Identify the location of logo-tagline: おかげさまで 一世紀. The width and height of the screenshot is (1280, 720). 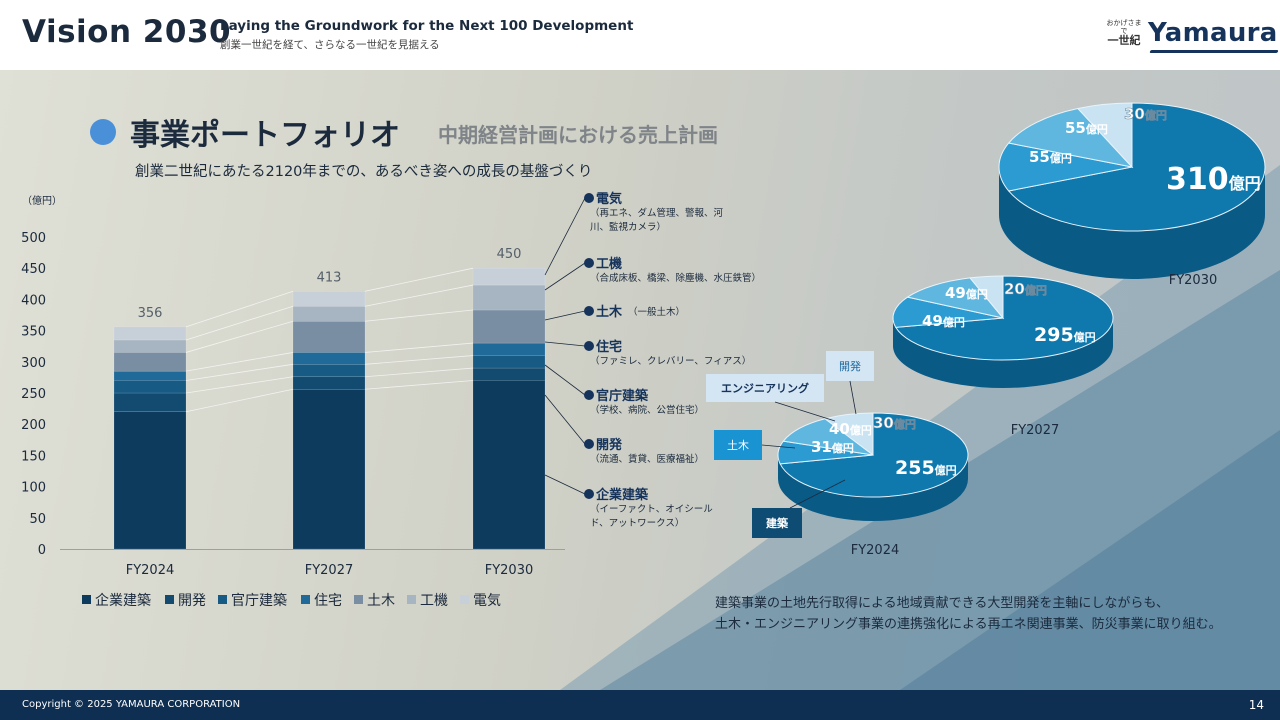
(1124, 33).